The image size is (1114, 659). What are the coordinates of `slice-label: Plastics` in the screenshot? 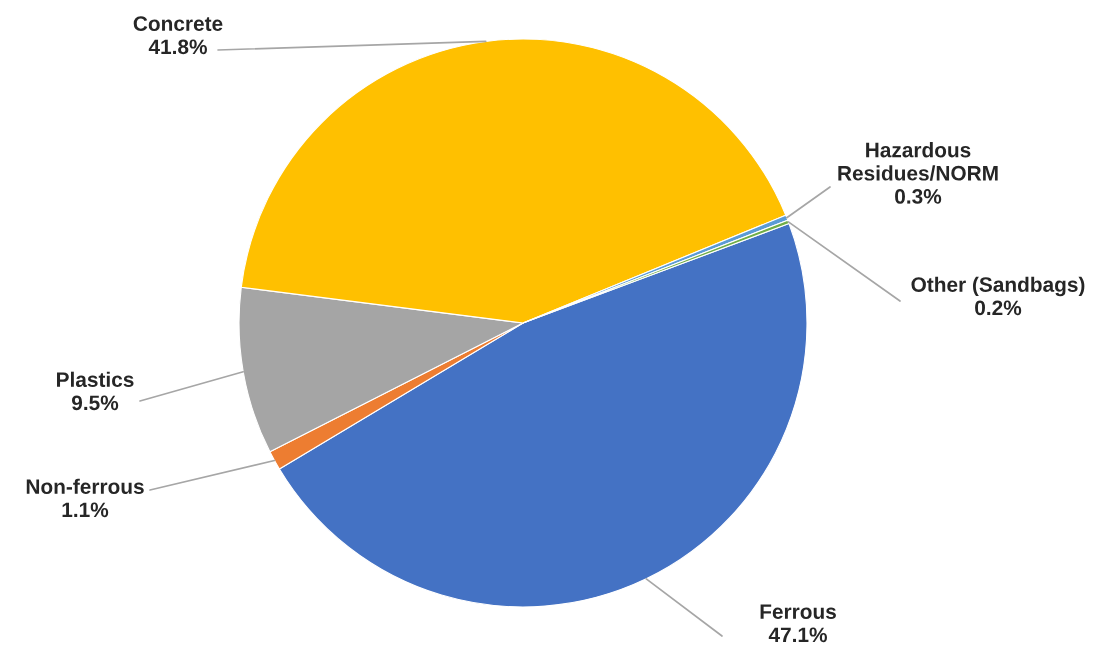 It's located at (95, 379).